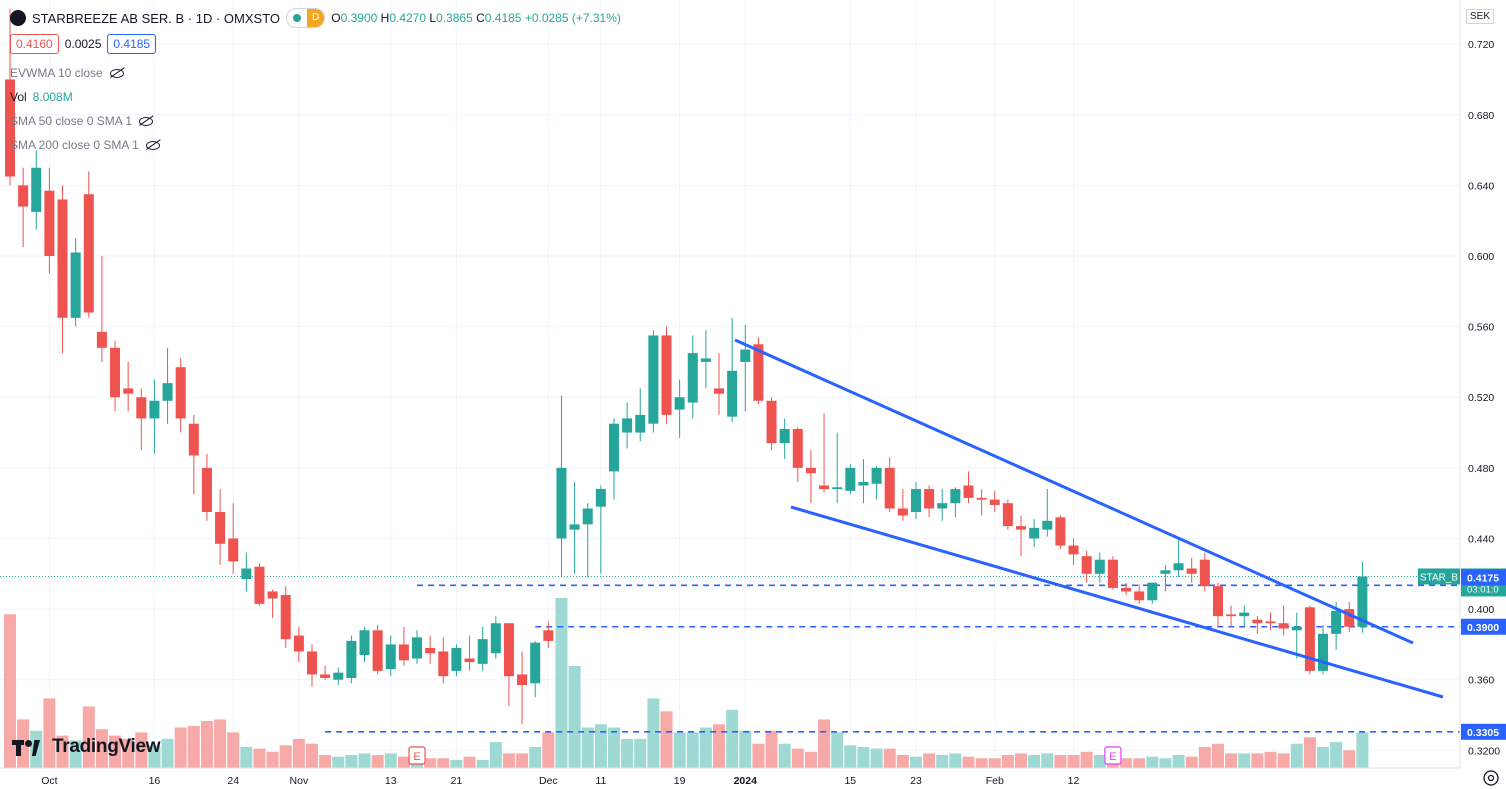 The image size is (1506, 789). Describe the element at coordinates (299, 781) in the screenshot. I see `date-tick-label: Nov` at that location.